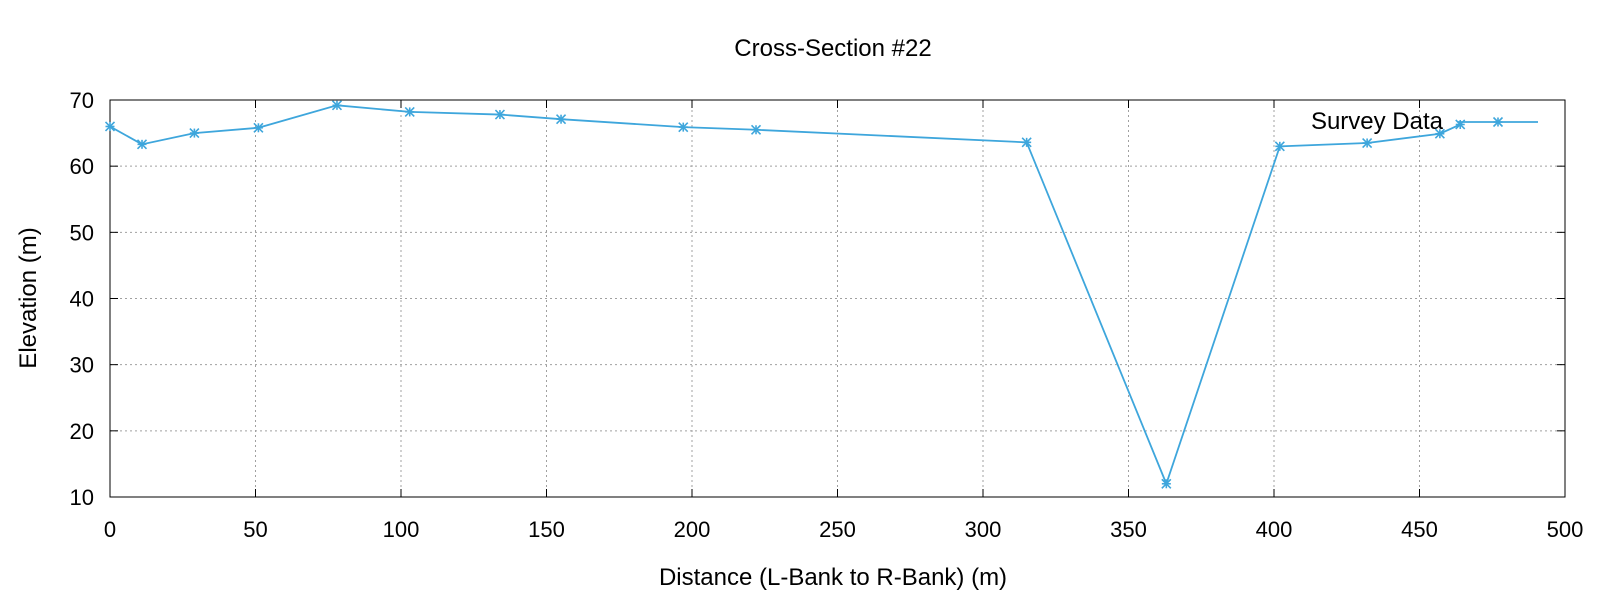 This screenshot has height=605, width=1600. I want to click on x-tick-label: 300, so click(983, 529).